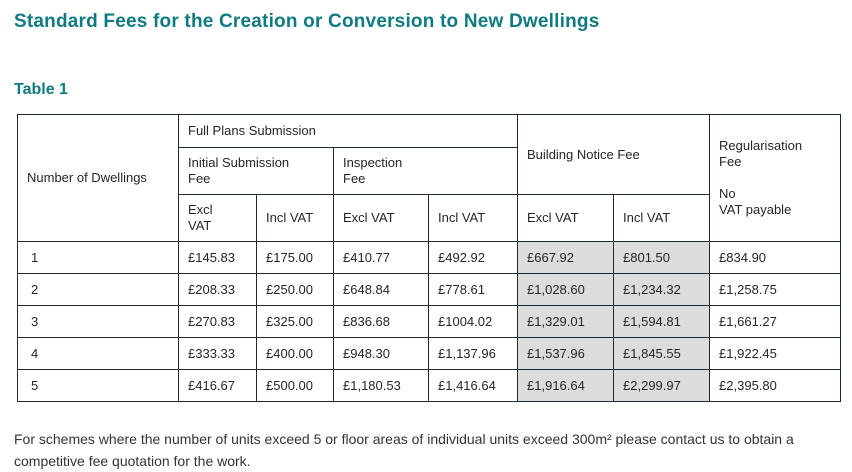 The width and height of the screenshot is (852, 472). I want to click on cell-initial-incl-vat: £500.00, so click(295, 385).